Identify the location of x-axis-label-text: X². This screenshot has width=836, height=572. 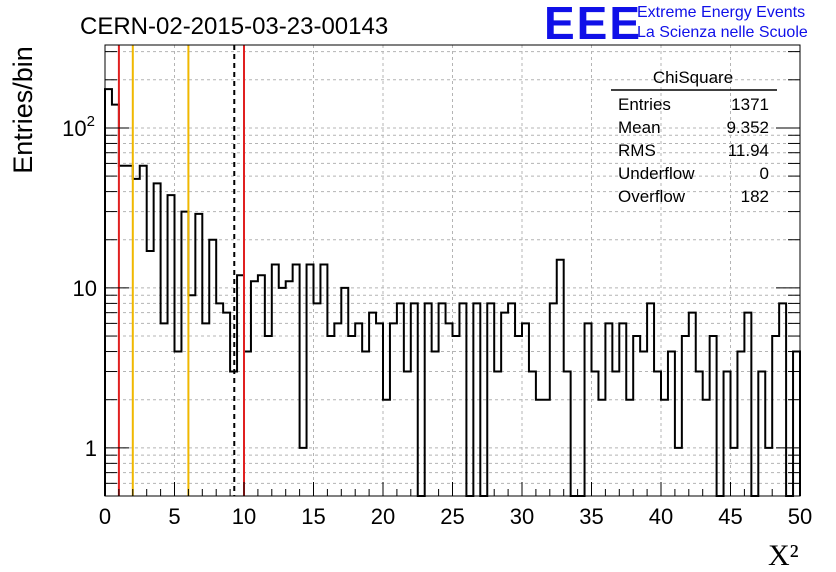
(783, 555).